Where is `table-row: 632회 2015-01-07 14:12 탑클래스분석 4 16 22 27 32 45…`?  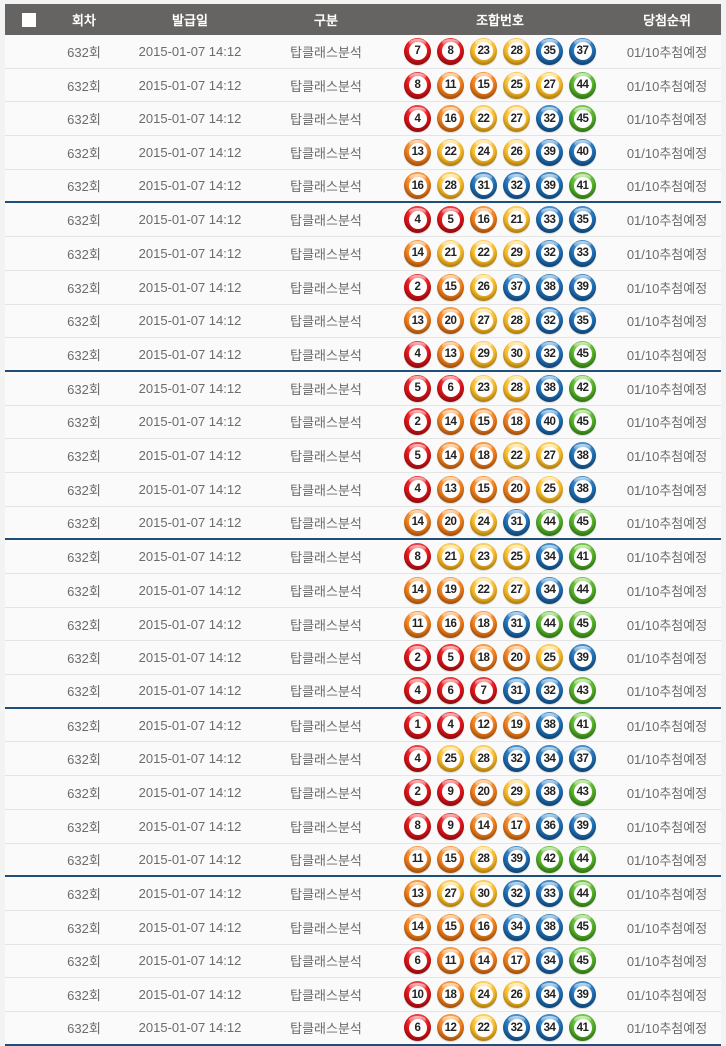 table-row: 632회 2015-01-07 14:12 탑클래스분석 4 16 22 27 32 45… is located at coordinates (363, 119).